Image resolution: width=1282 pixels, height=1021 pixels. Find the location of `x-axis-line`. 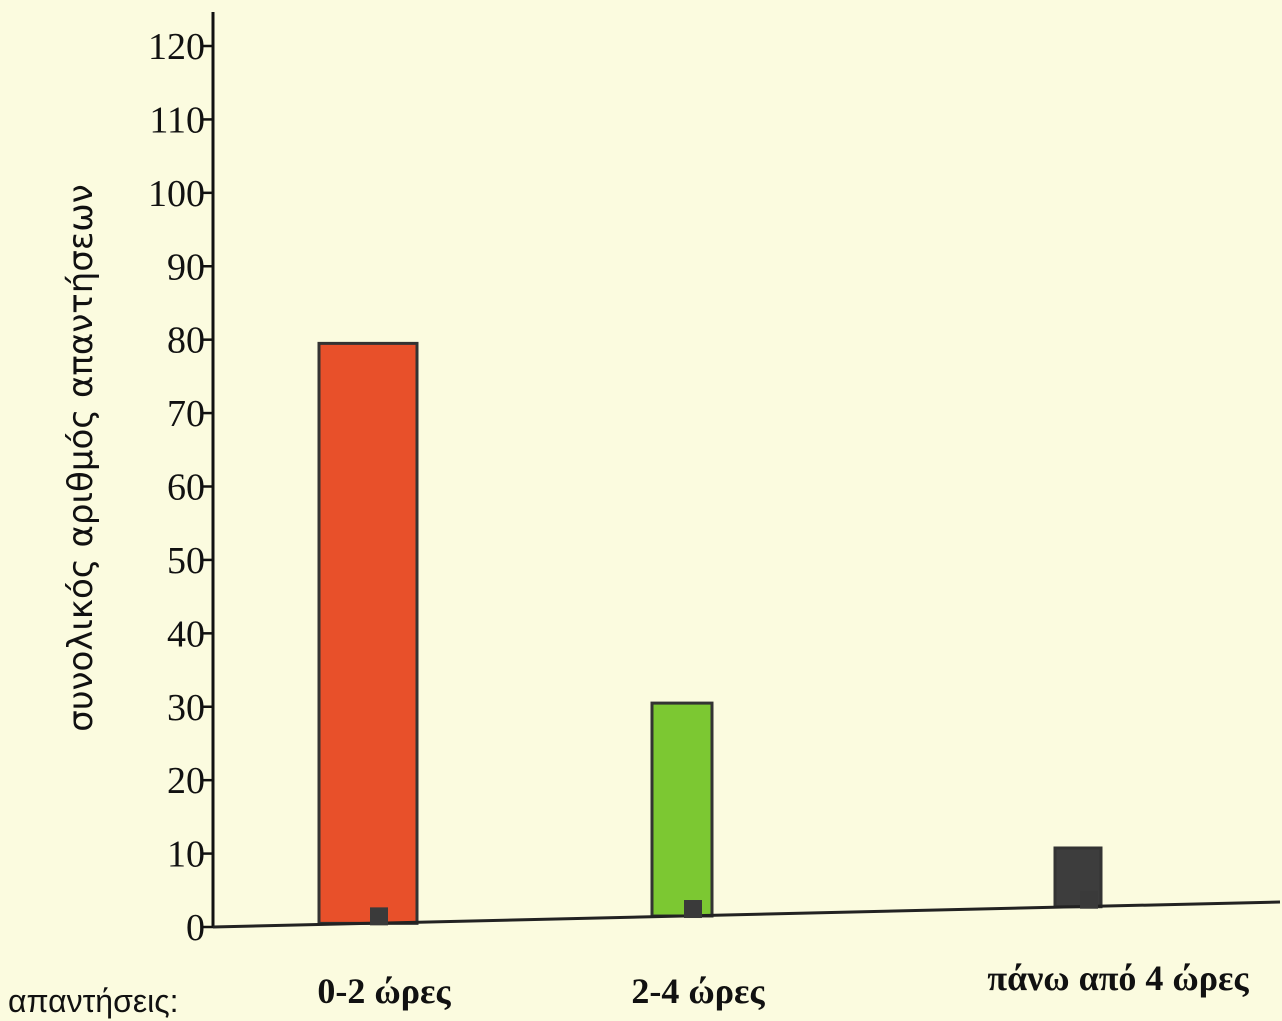

x-axis-line is located at coordinates (746, 914).